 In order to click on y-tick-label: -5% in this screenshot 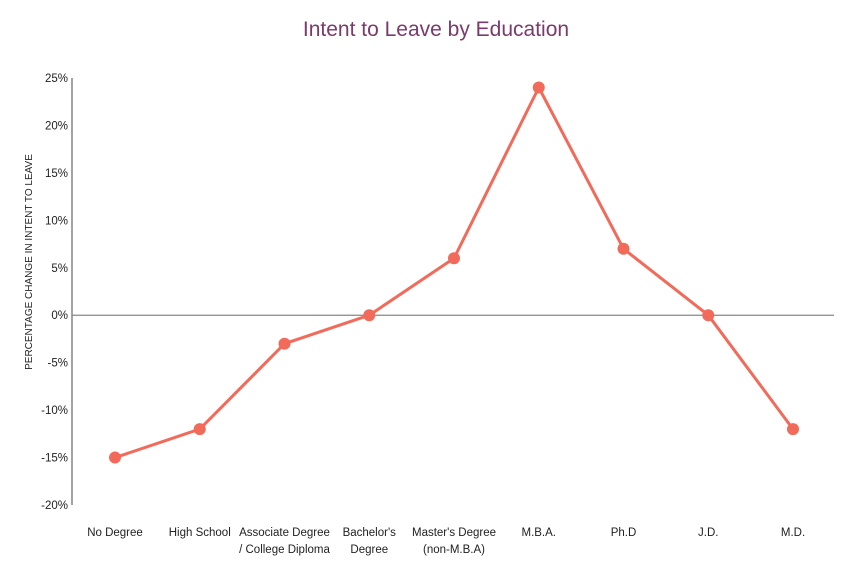, I will do `click(58, 364)`.